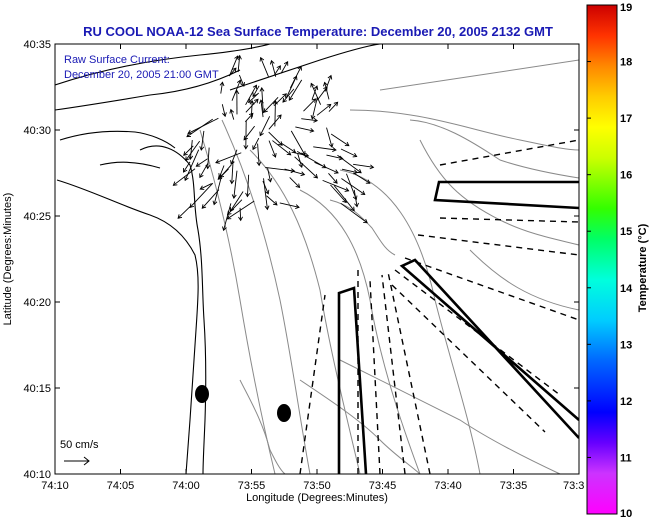 The width and height of the screenshot is (651, 519). Describe the element at coordinates (121, 486) in the screenshot. I see `x-tick-label: 74:05` at that location.